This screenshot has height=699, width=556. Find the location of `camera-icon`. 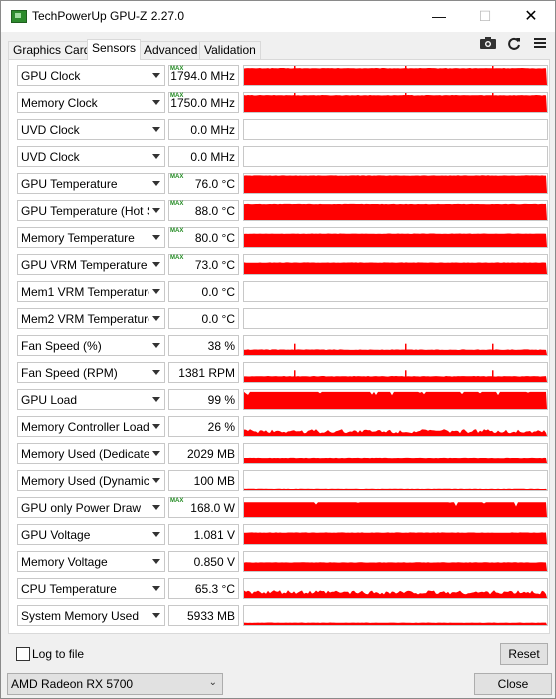

camera-icon is located at coordinates (488, 44).